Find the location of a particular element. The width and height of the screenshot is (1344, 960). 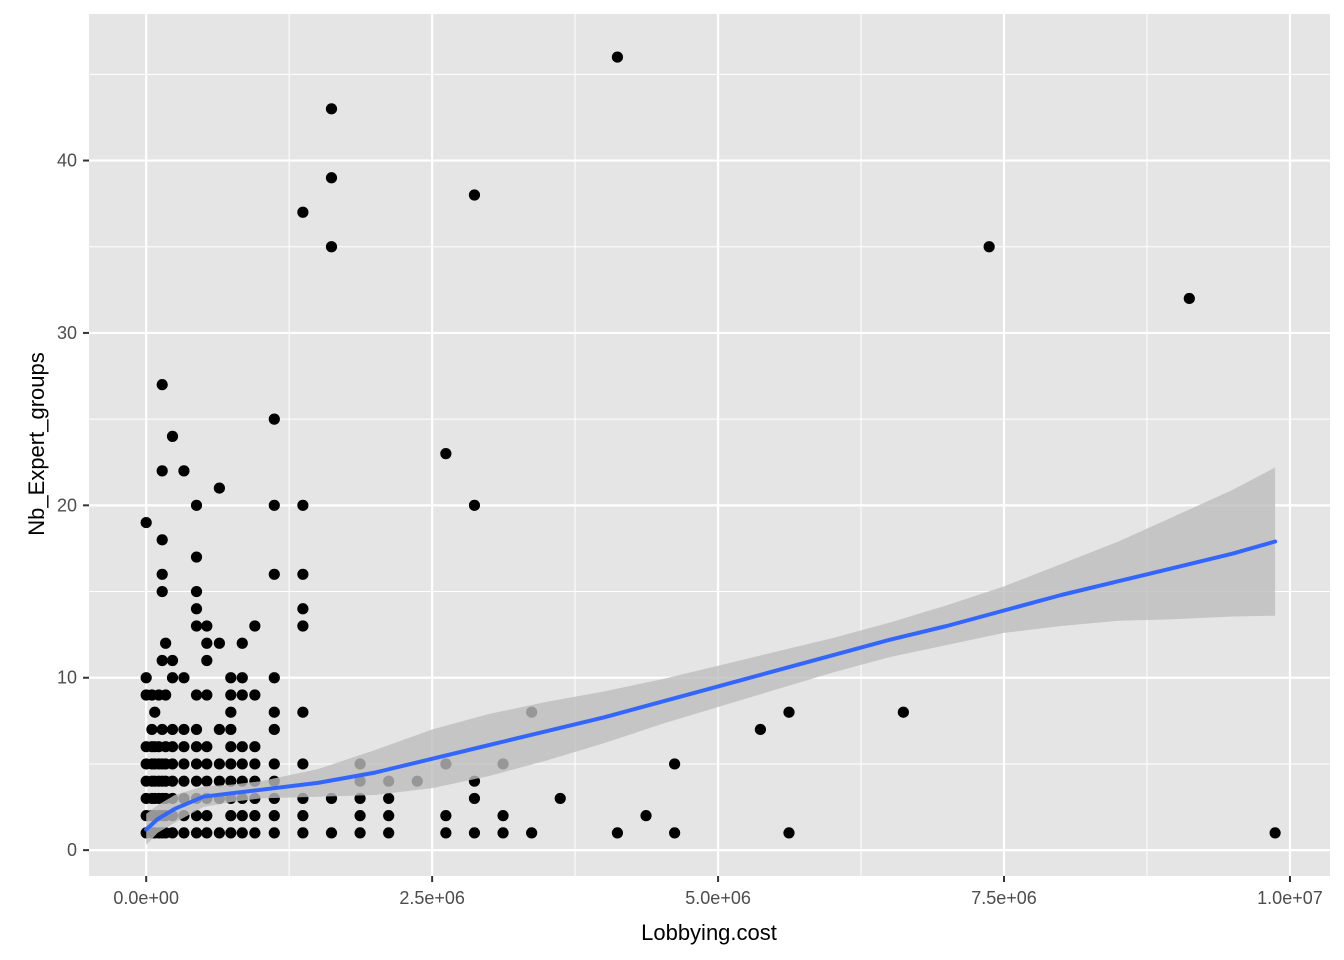

x-axis-title: Lobbying.cost is located at coordinates (709, 932).